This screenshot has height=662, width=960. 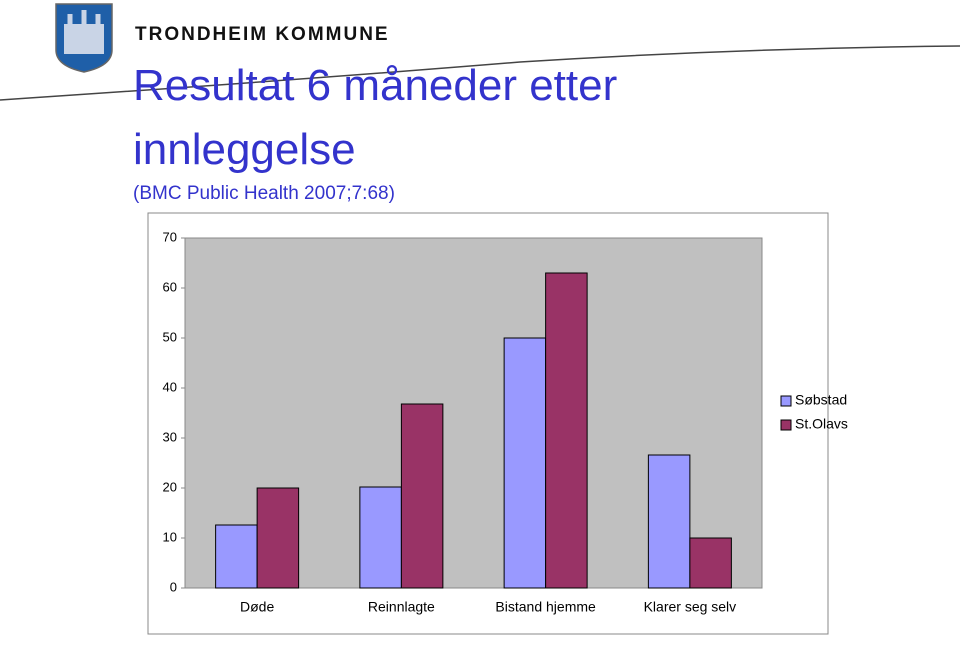 I want to click on subtitle: (BMC Public Health 2007;7:68), so click(x=264, y=193).